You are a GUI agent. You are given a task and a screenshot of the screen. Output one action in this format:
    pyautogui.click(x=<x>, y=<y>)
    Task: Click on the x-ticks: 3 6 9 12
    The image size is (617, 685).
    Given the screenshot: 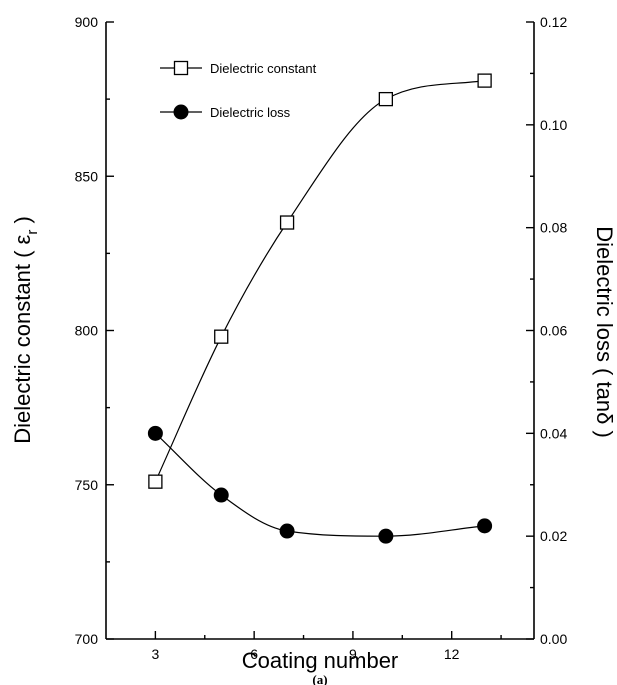 What is the action you would take?
    pyautogui.click(x=326, y=646)
    